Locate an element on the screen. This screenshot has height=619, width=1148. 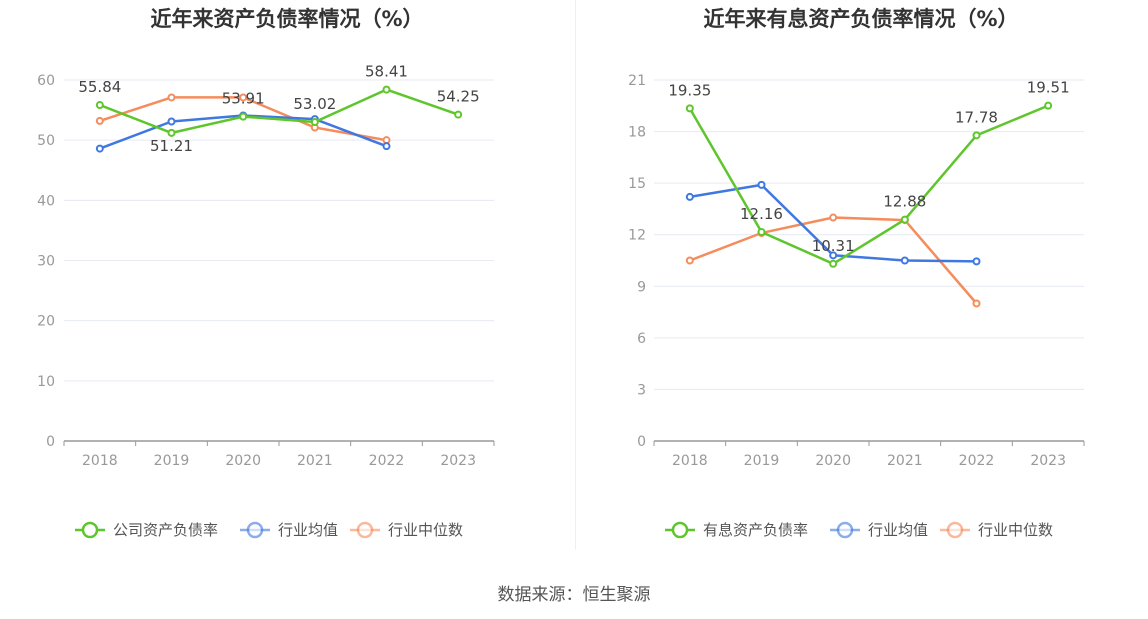
data-label: 12.16 is located at coordinates (761, 214).